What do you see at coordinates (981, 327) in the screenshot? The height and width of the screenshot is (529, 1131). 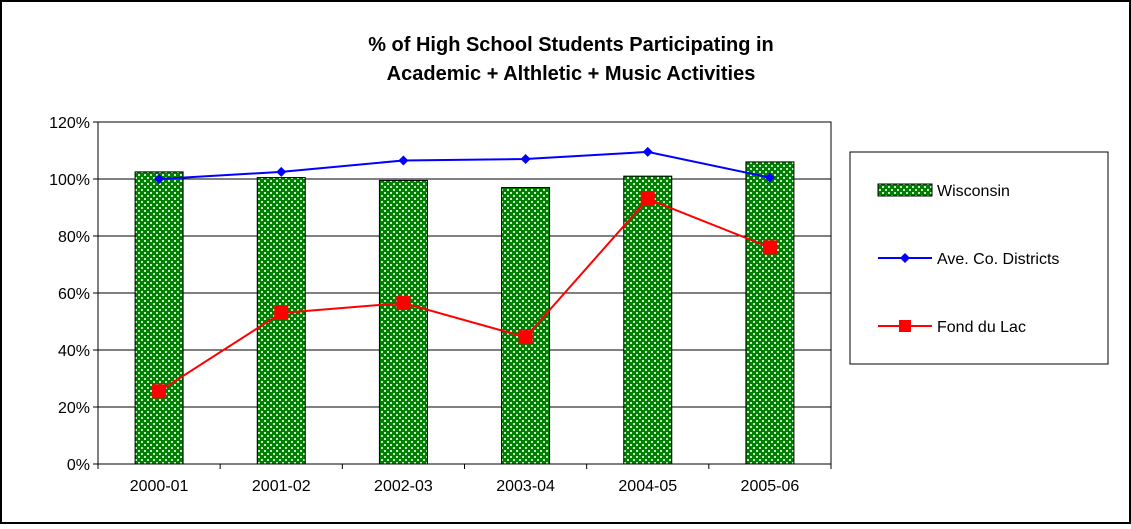 I see `legend-label-fdl: Fond du Lac` at bounding box center [981, 327].